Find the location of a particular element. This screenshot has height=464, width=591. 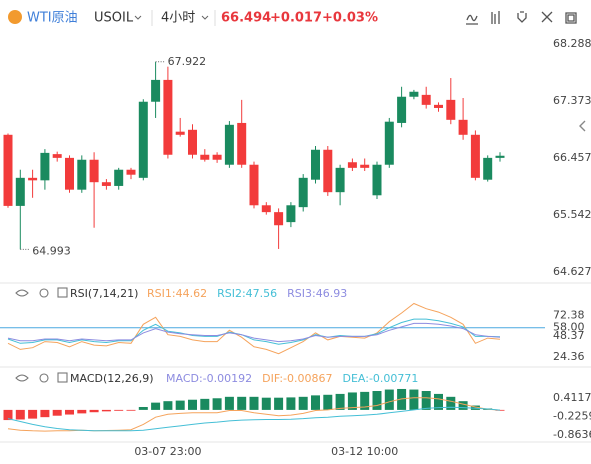

y-tick-label: 66.457 is located at coordinates (572, 157).